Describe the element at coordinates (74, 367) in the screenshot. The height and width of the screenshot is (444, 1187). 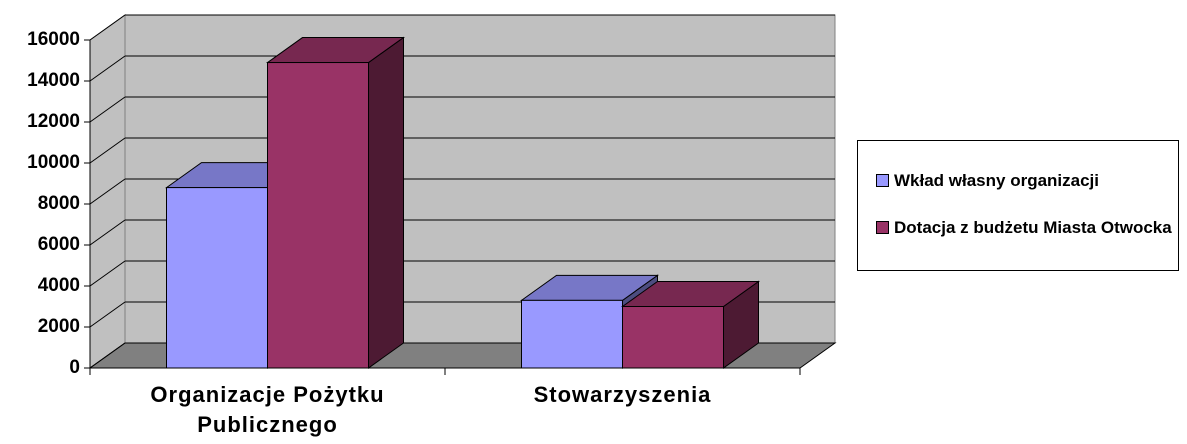
I see `y-tick-label: 0` at that location.